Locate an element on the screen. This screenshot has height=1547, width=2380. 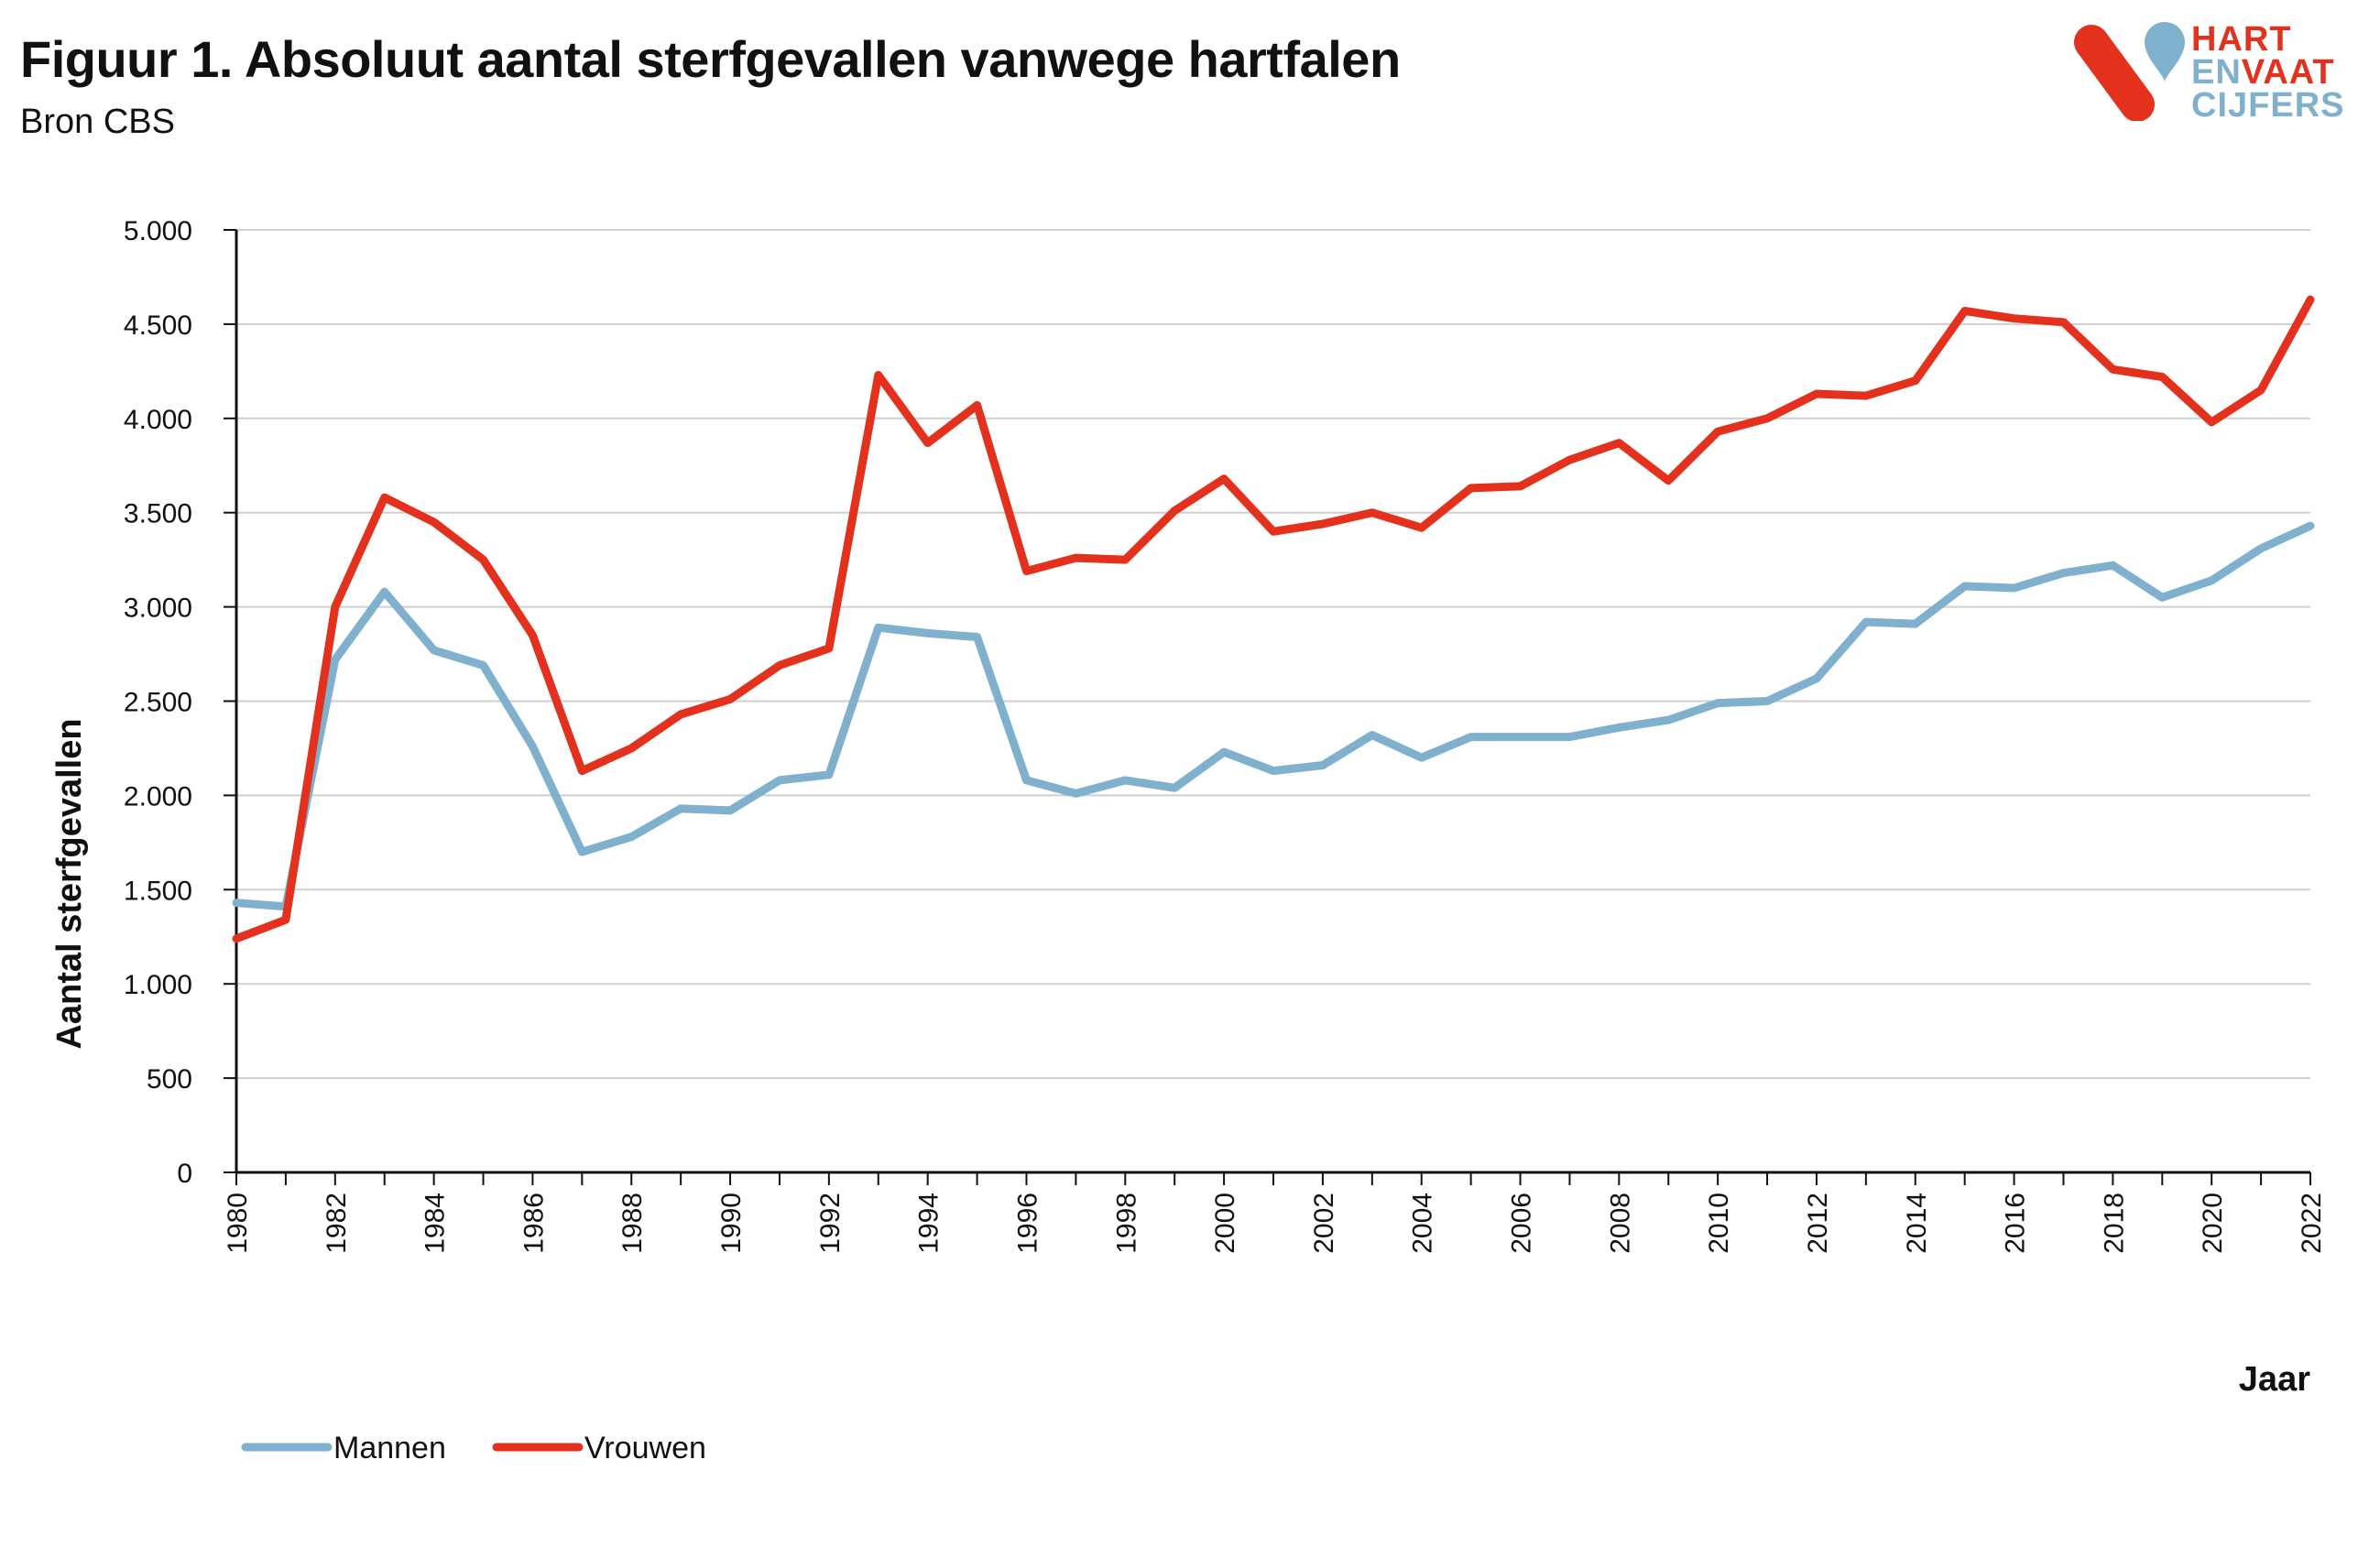
logo-text-line2: ENVAAT is located at coordinates (2263, 72).